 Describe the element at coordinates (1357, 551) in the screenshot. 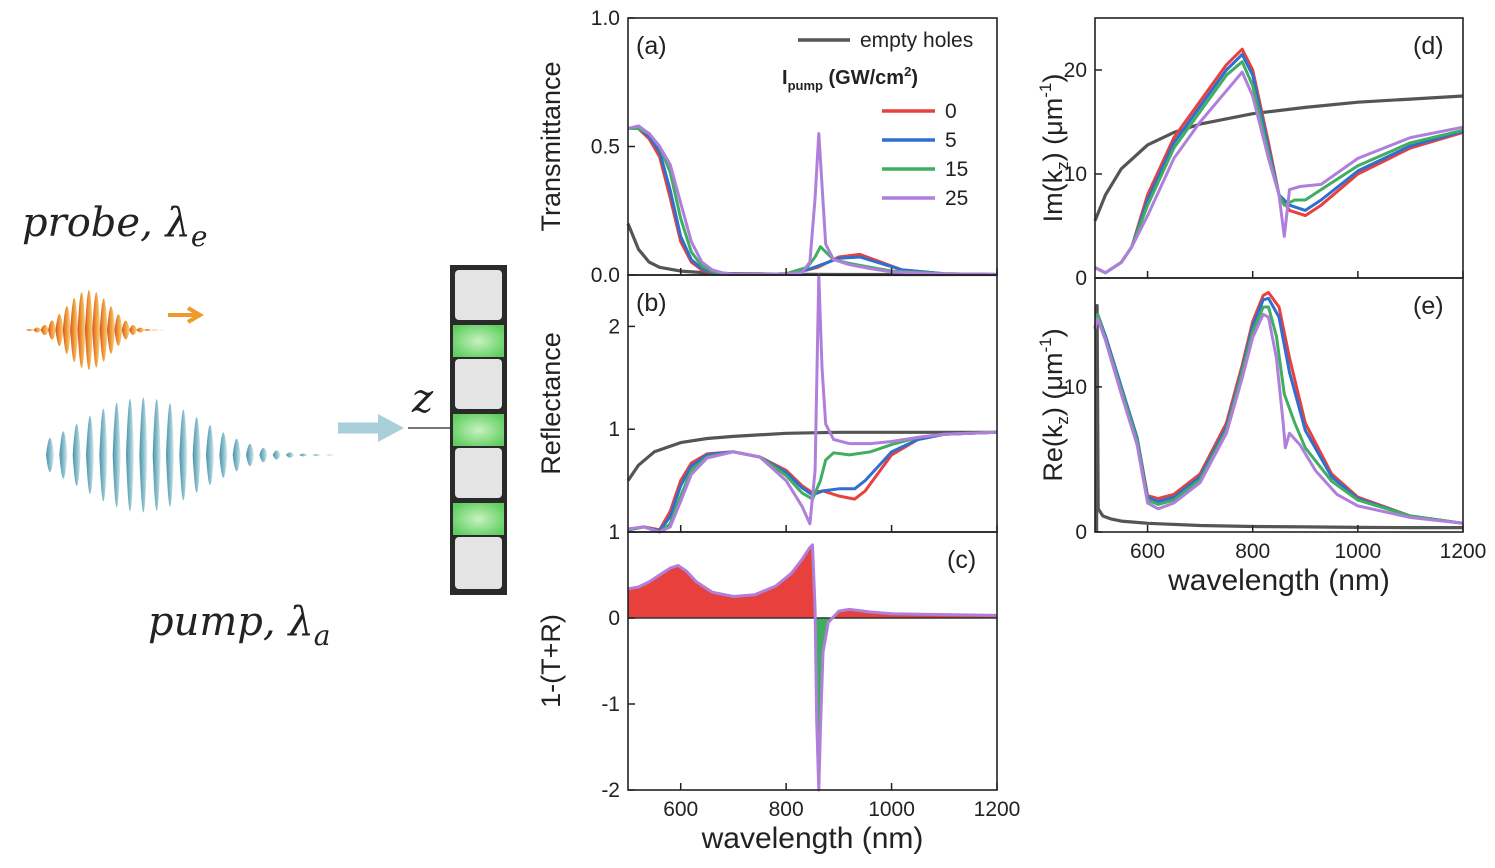

I see `x-tick-label: 1000` at that location.